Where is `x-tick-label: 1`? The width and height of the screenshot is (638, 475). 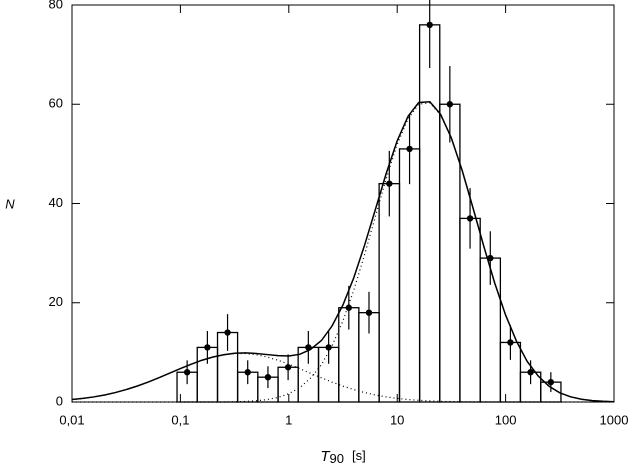 x-tick-label: 1 is located at coordinates (288, 419).